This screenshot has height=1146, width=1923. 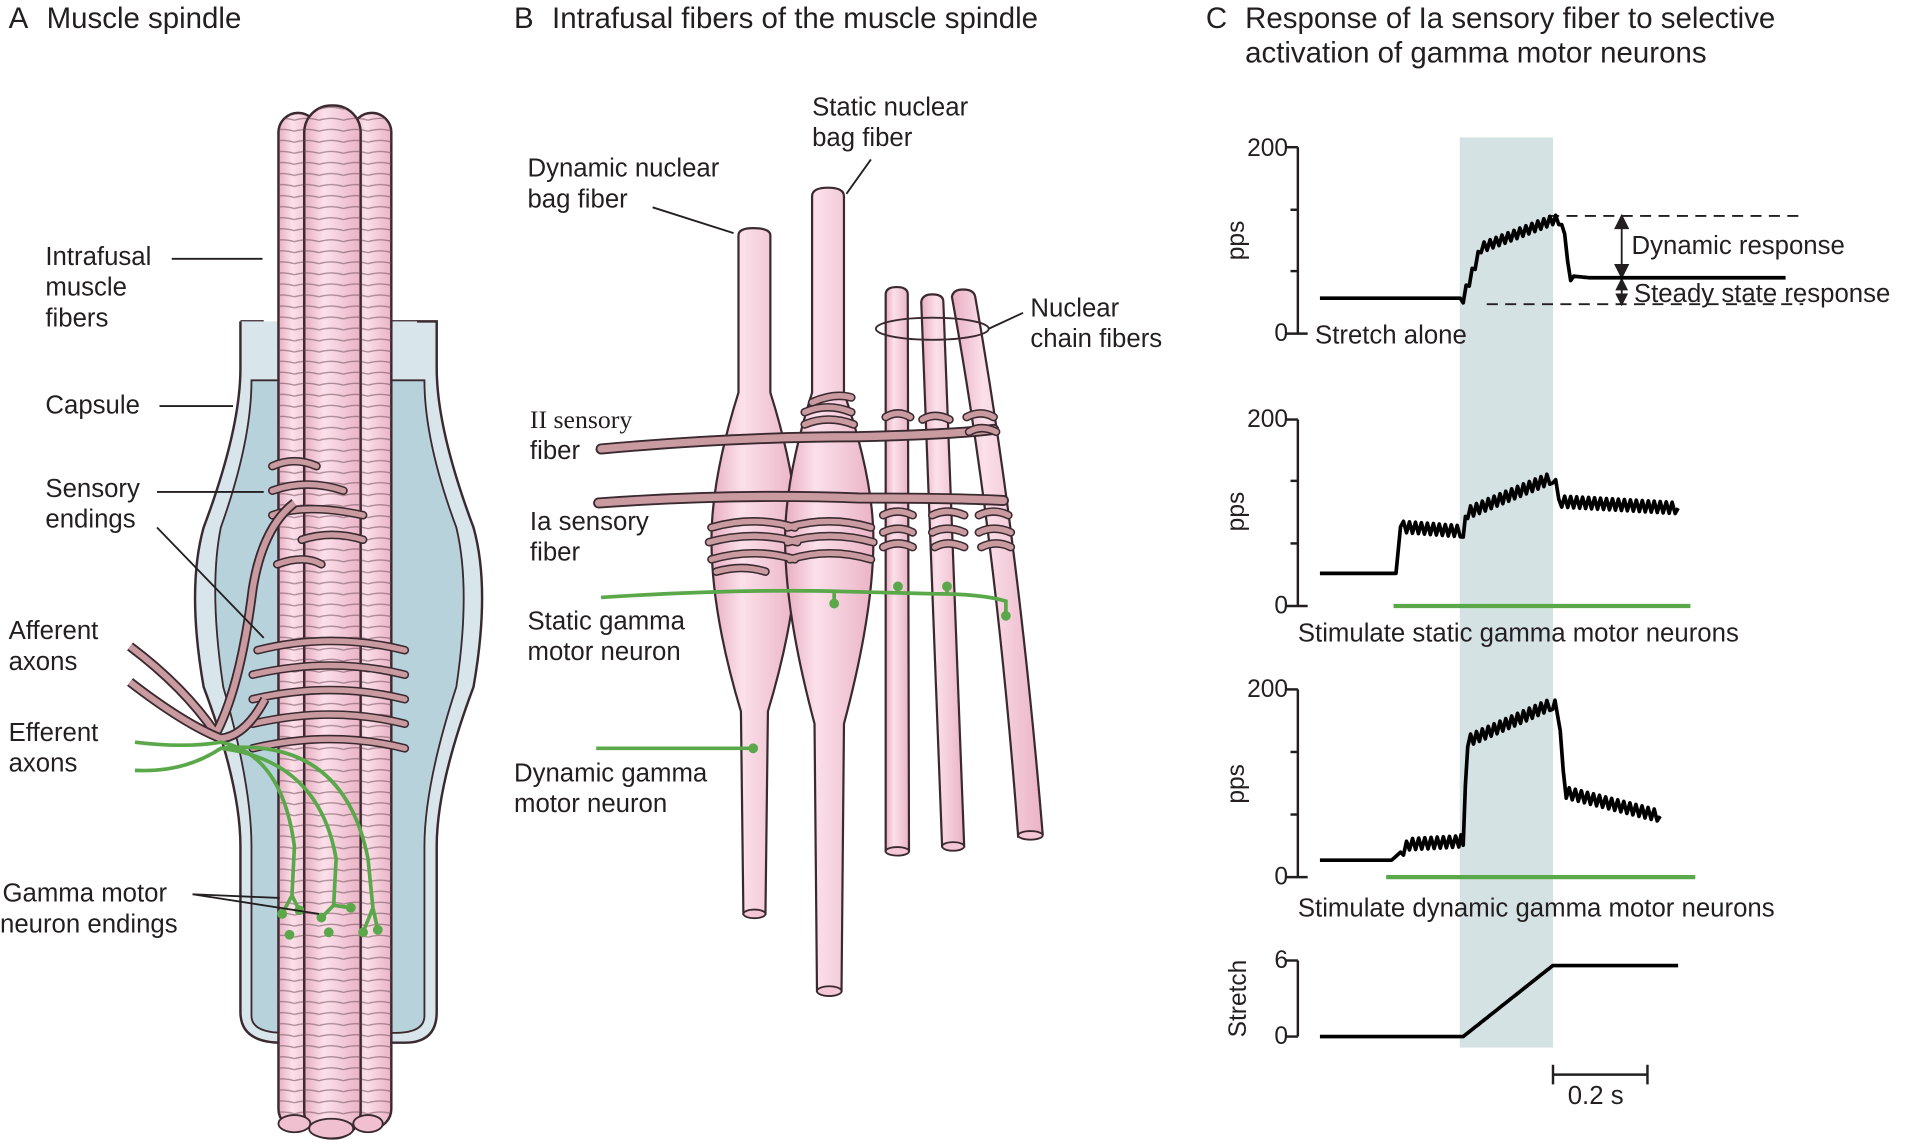 What do you see at coordinates (555, 552) in the screenshot?
I see `label-ia-fiber-2: fiber` at bounding box center [555, 552].